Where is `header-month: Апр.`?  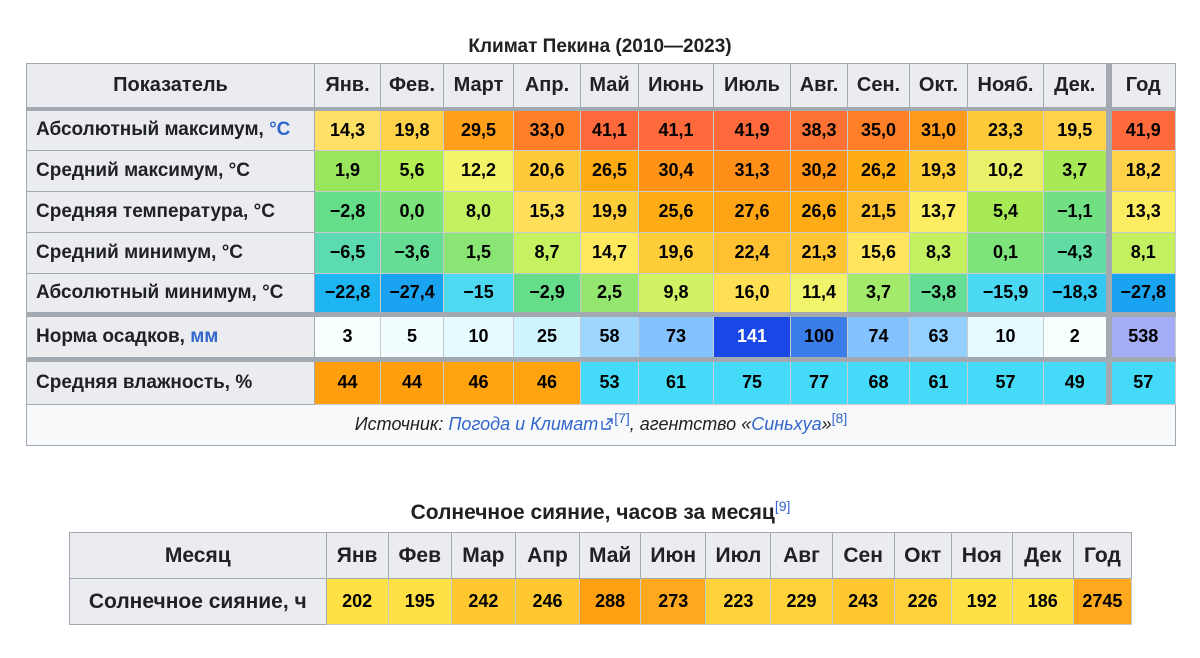 header-month: Апр. is located at coordinates (547, 87).